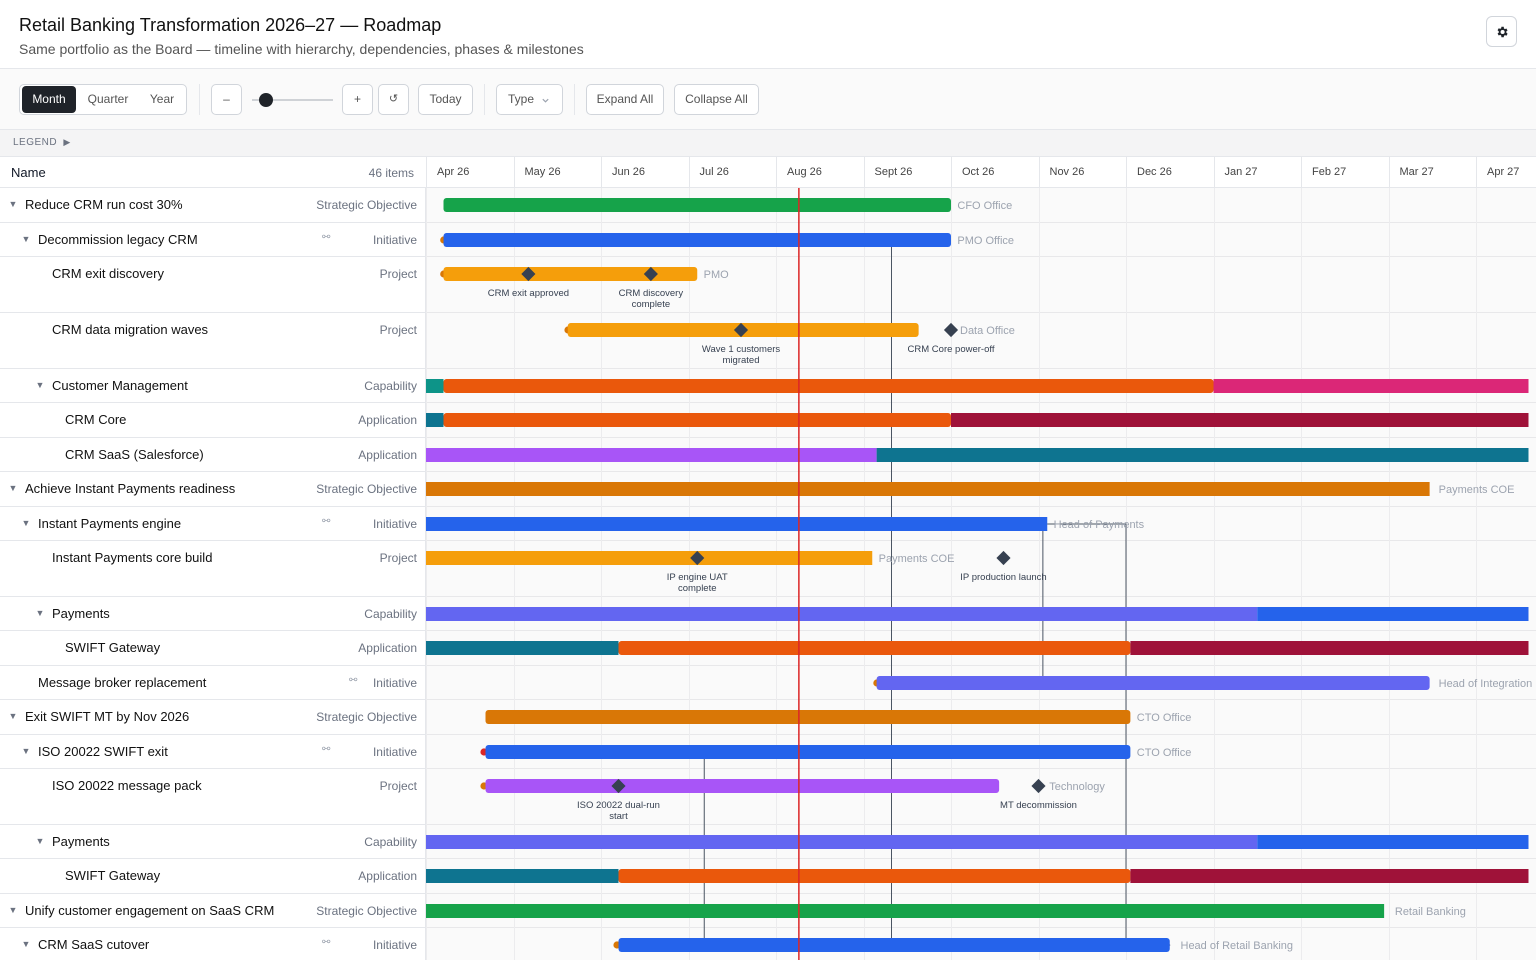 The image size is (1536, 960). What do you see at coordinates (625, 99) in the screenshot?
I see `expand-all-button: Expand All` at bounding box center [625, 99].